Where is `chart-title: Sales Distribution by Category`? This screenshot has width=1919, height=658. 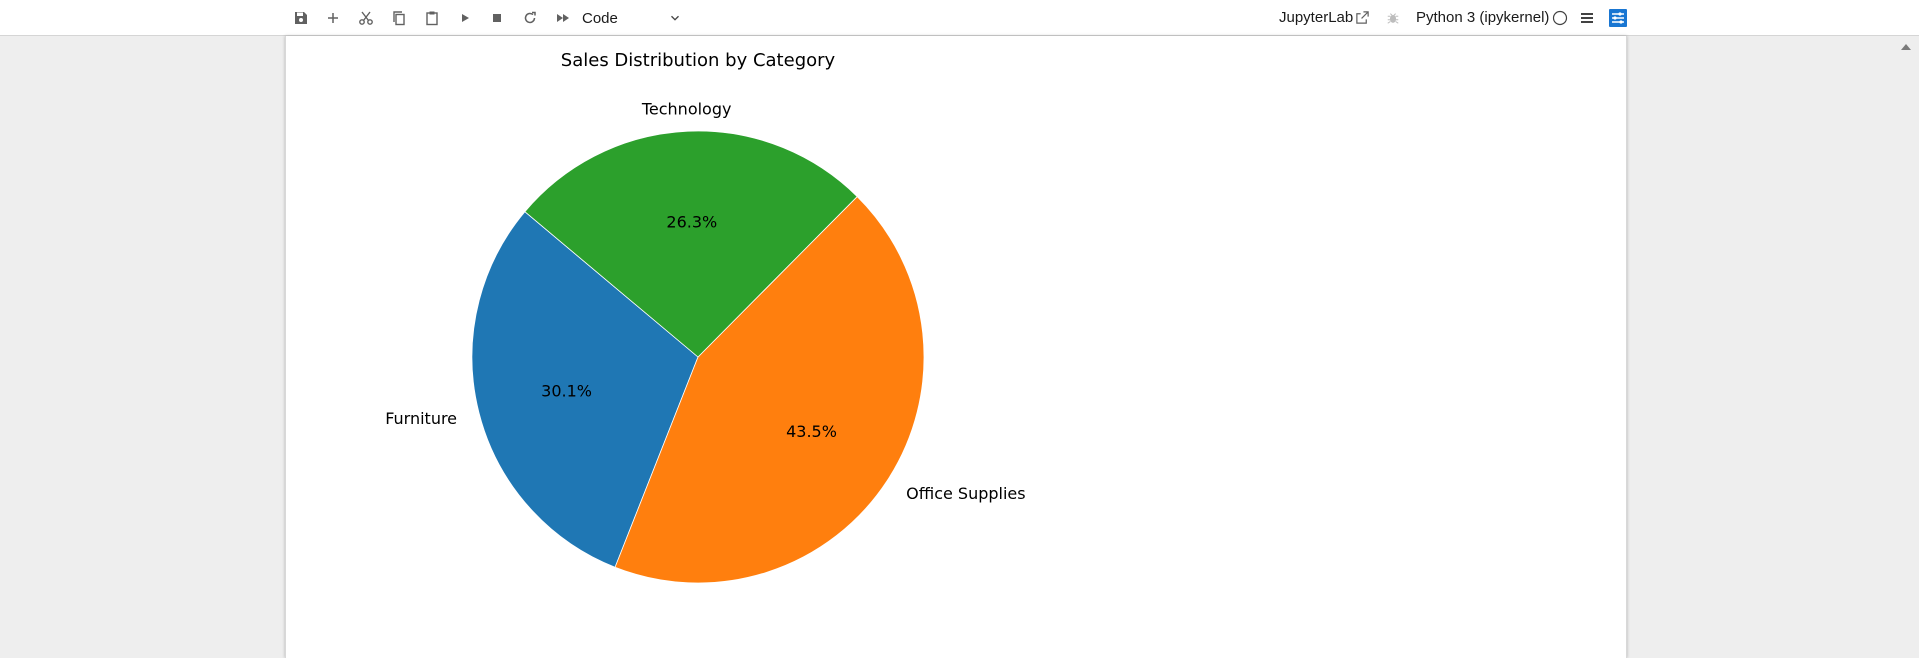
chart-title: Sales Distribution by Category is located at coordinates (698, 60).